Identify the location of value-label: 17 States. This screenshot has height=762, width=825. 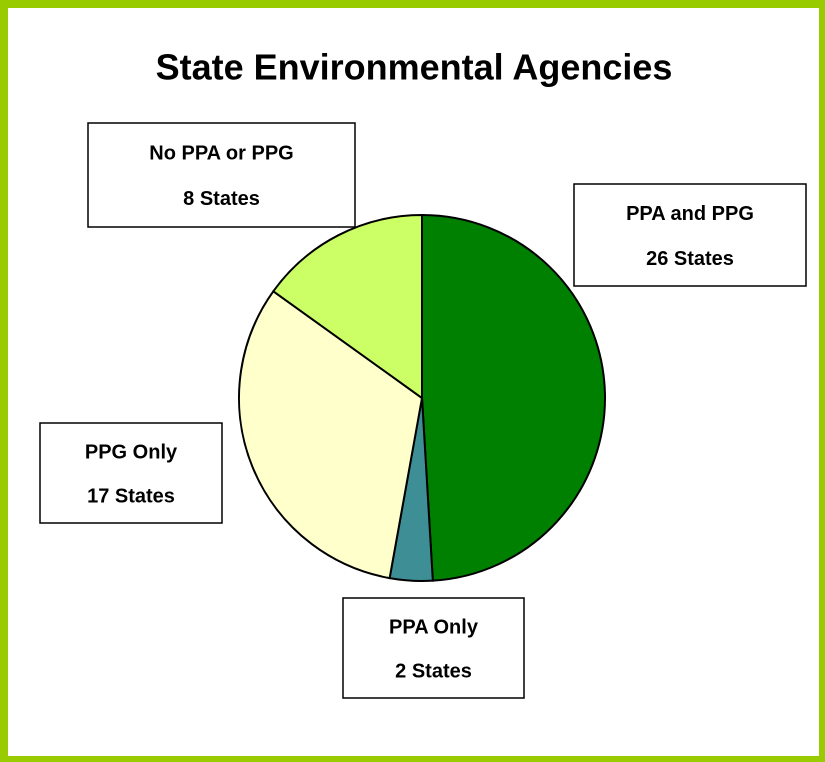
(131, 496).